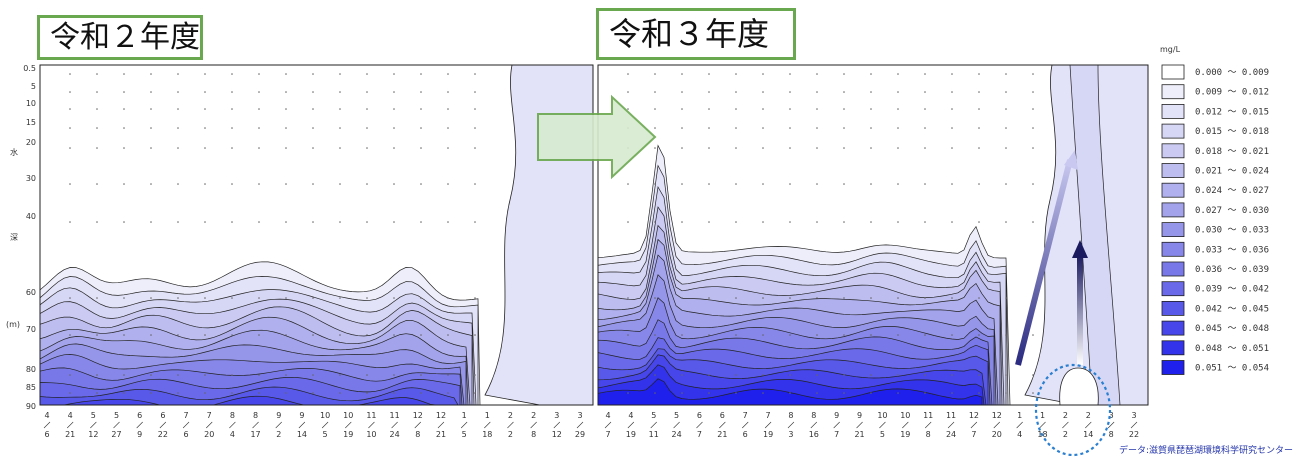 The image size is (1303, 459). Describe the element at coordinates (1206, 450) in the screenshot. I see `source-credit: データ:滋賀県琵琶湖環境科学研究センター` at that location.